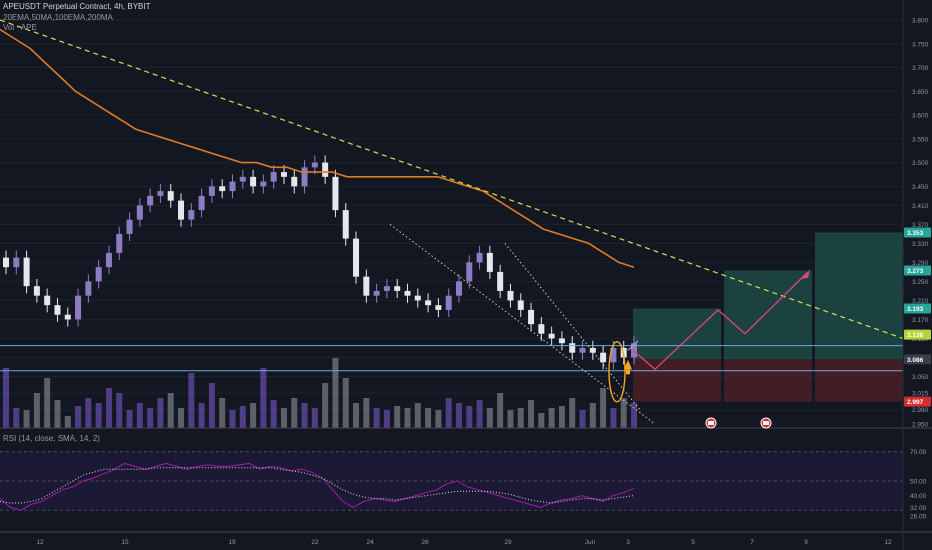  Describe the element at coordinates (920, 116) in the screenshot. I see `price-tick-label: 3.600` at that location.